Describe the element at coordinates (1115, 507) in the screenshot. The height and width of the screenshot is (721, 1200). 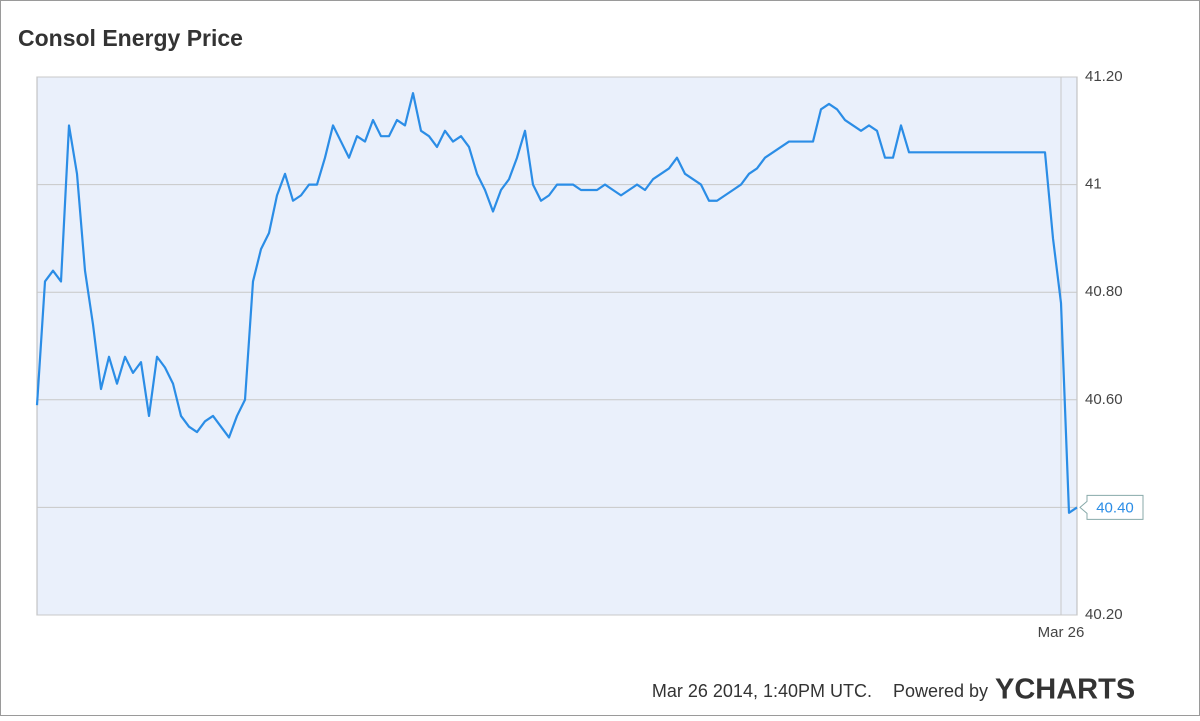
I see `value-label: 40.40` at that location.